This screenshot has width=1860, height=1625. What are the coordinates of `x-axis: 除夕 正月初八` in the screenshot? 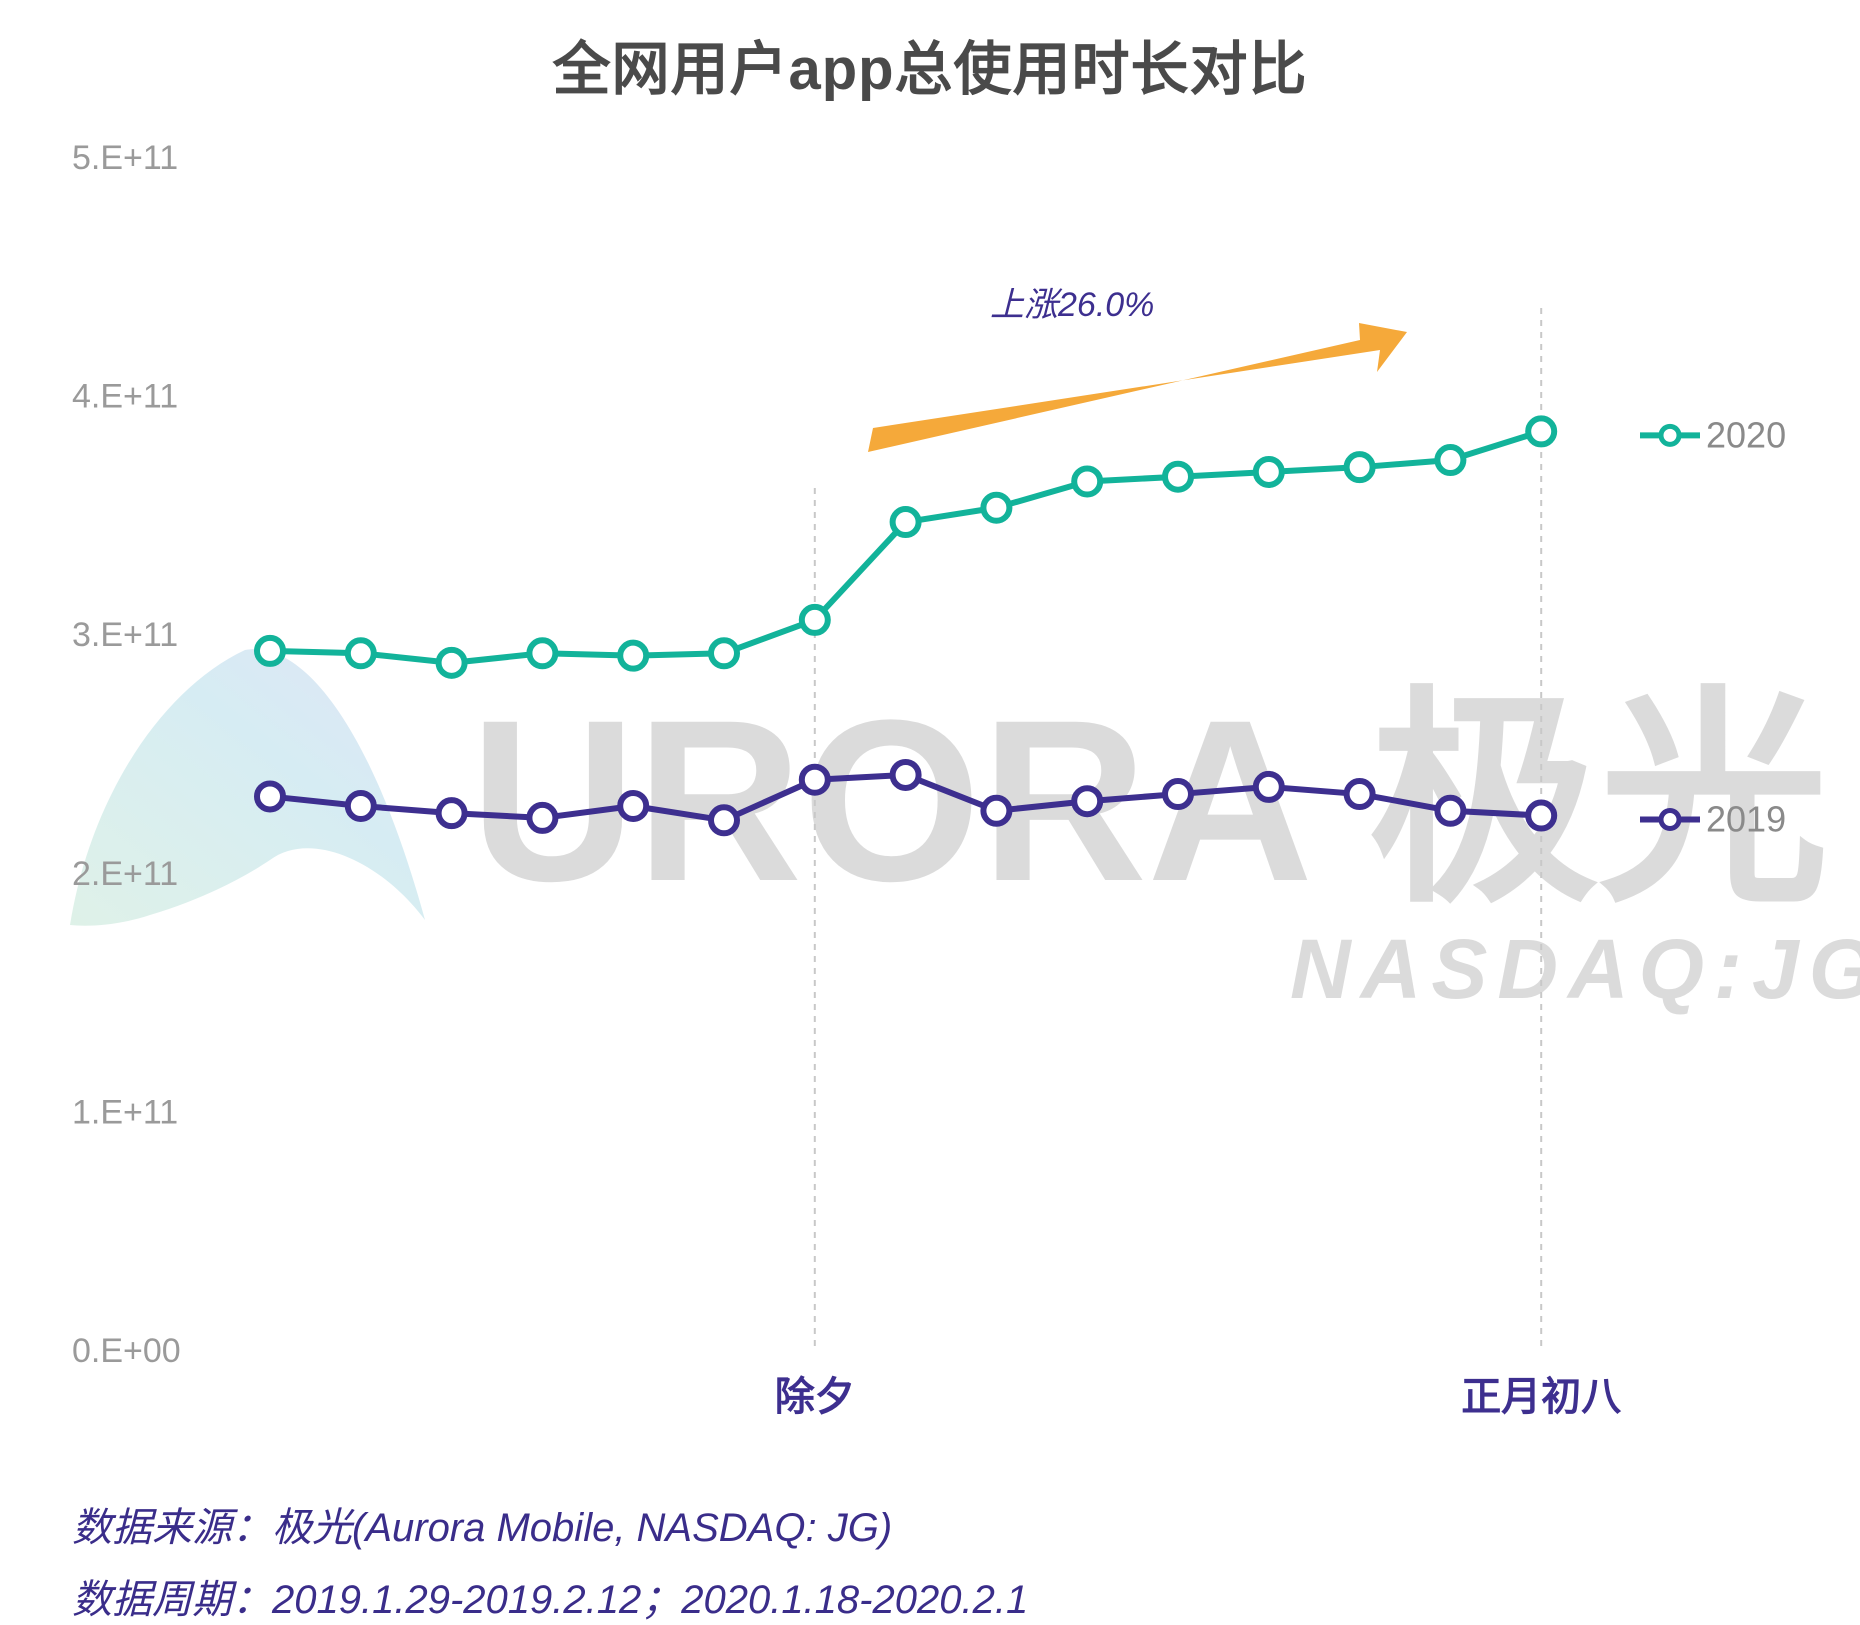 It's located at (1198, 1397).